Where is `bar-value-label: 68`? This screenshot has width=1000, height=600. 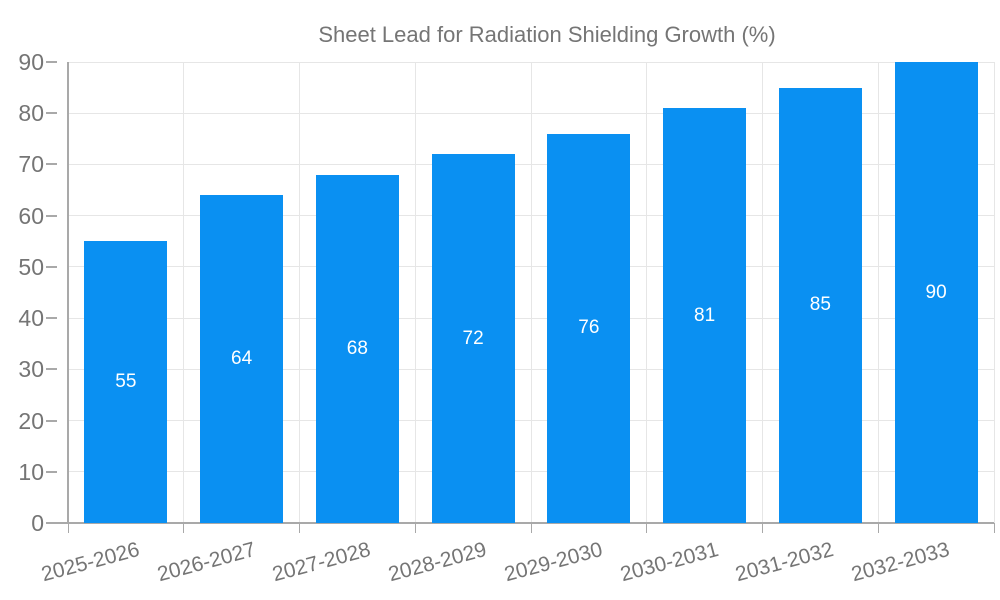 bar-value-label: 68 is located at coordinates (357, 348).